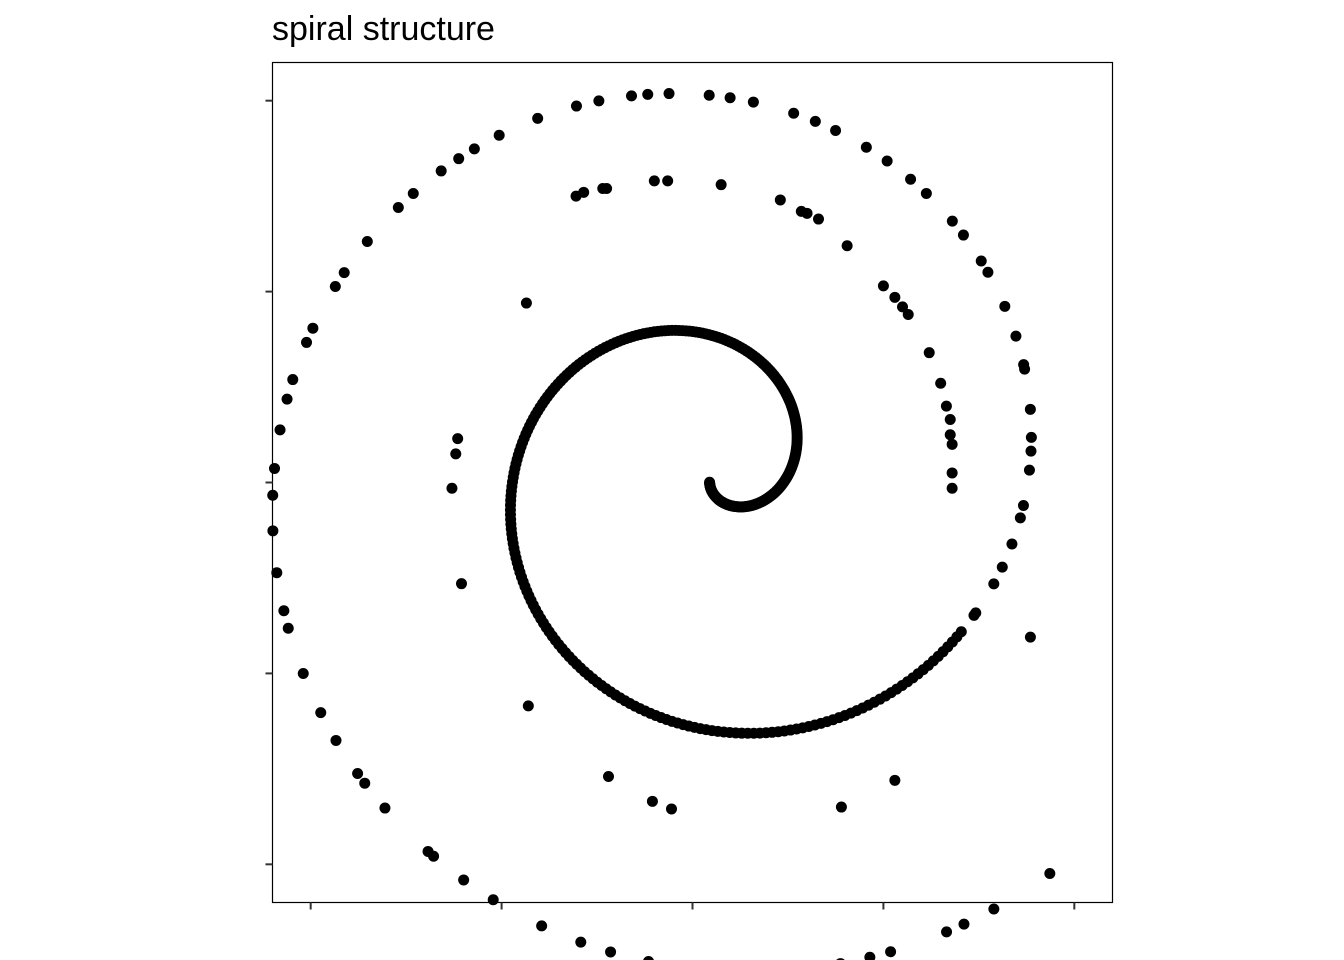 This screenshot has height=960, width=1344. What do you see at coordinates (269, 482) in the screenshot?
I see `y-axis` at bounding box center [269, 482].